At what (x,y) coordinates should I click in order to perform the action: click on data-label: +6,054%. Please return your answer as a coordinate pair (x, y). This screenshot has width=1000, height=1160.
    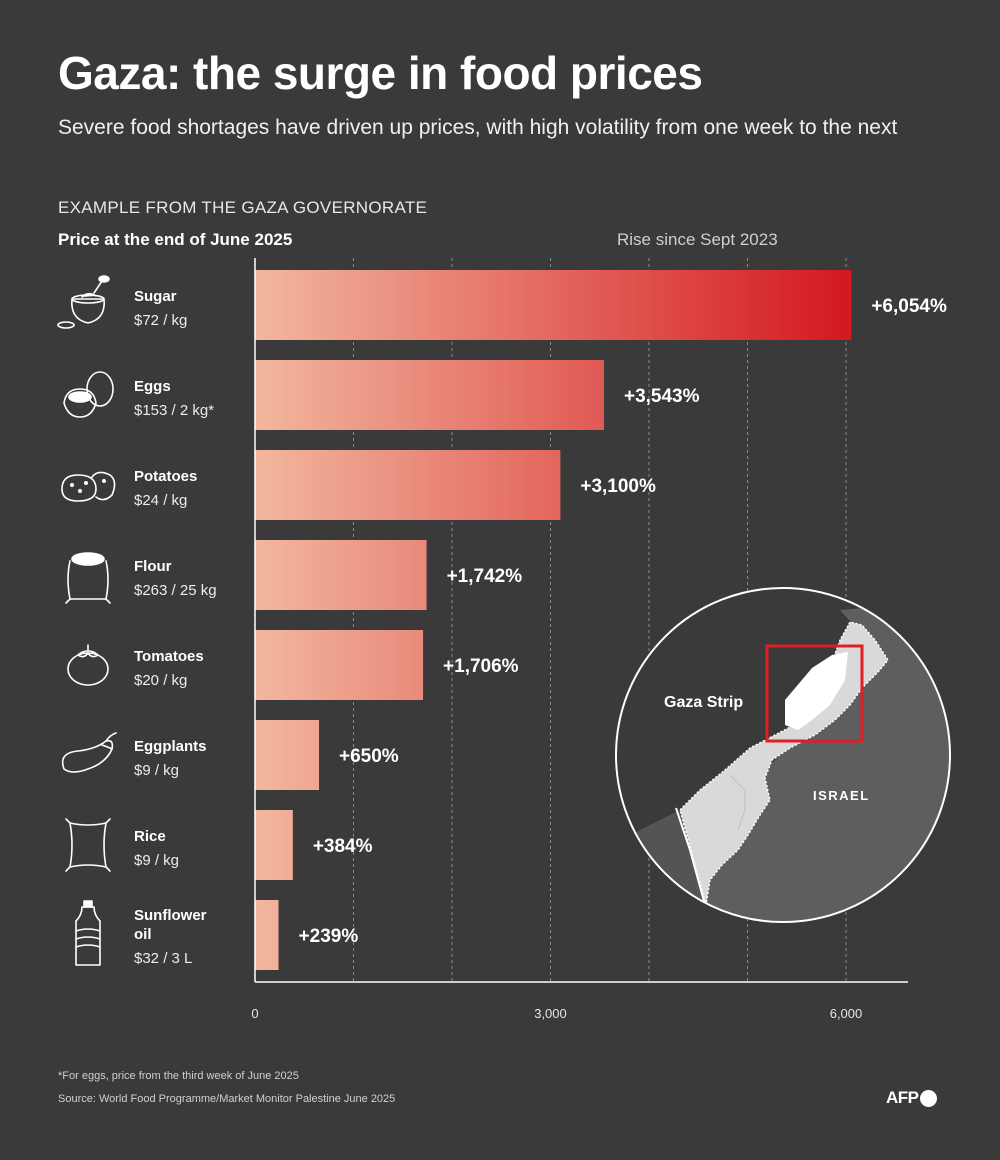
    Looking at the image, I should click on (909, 306).